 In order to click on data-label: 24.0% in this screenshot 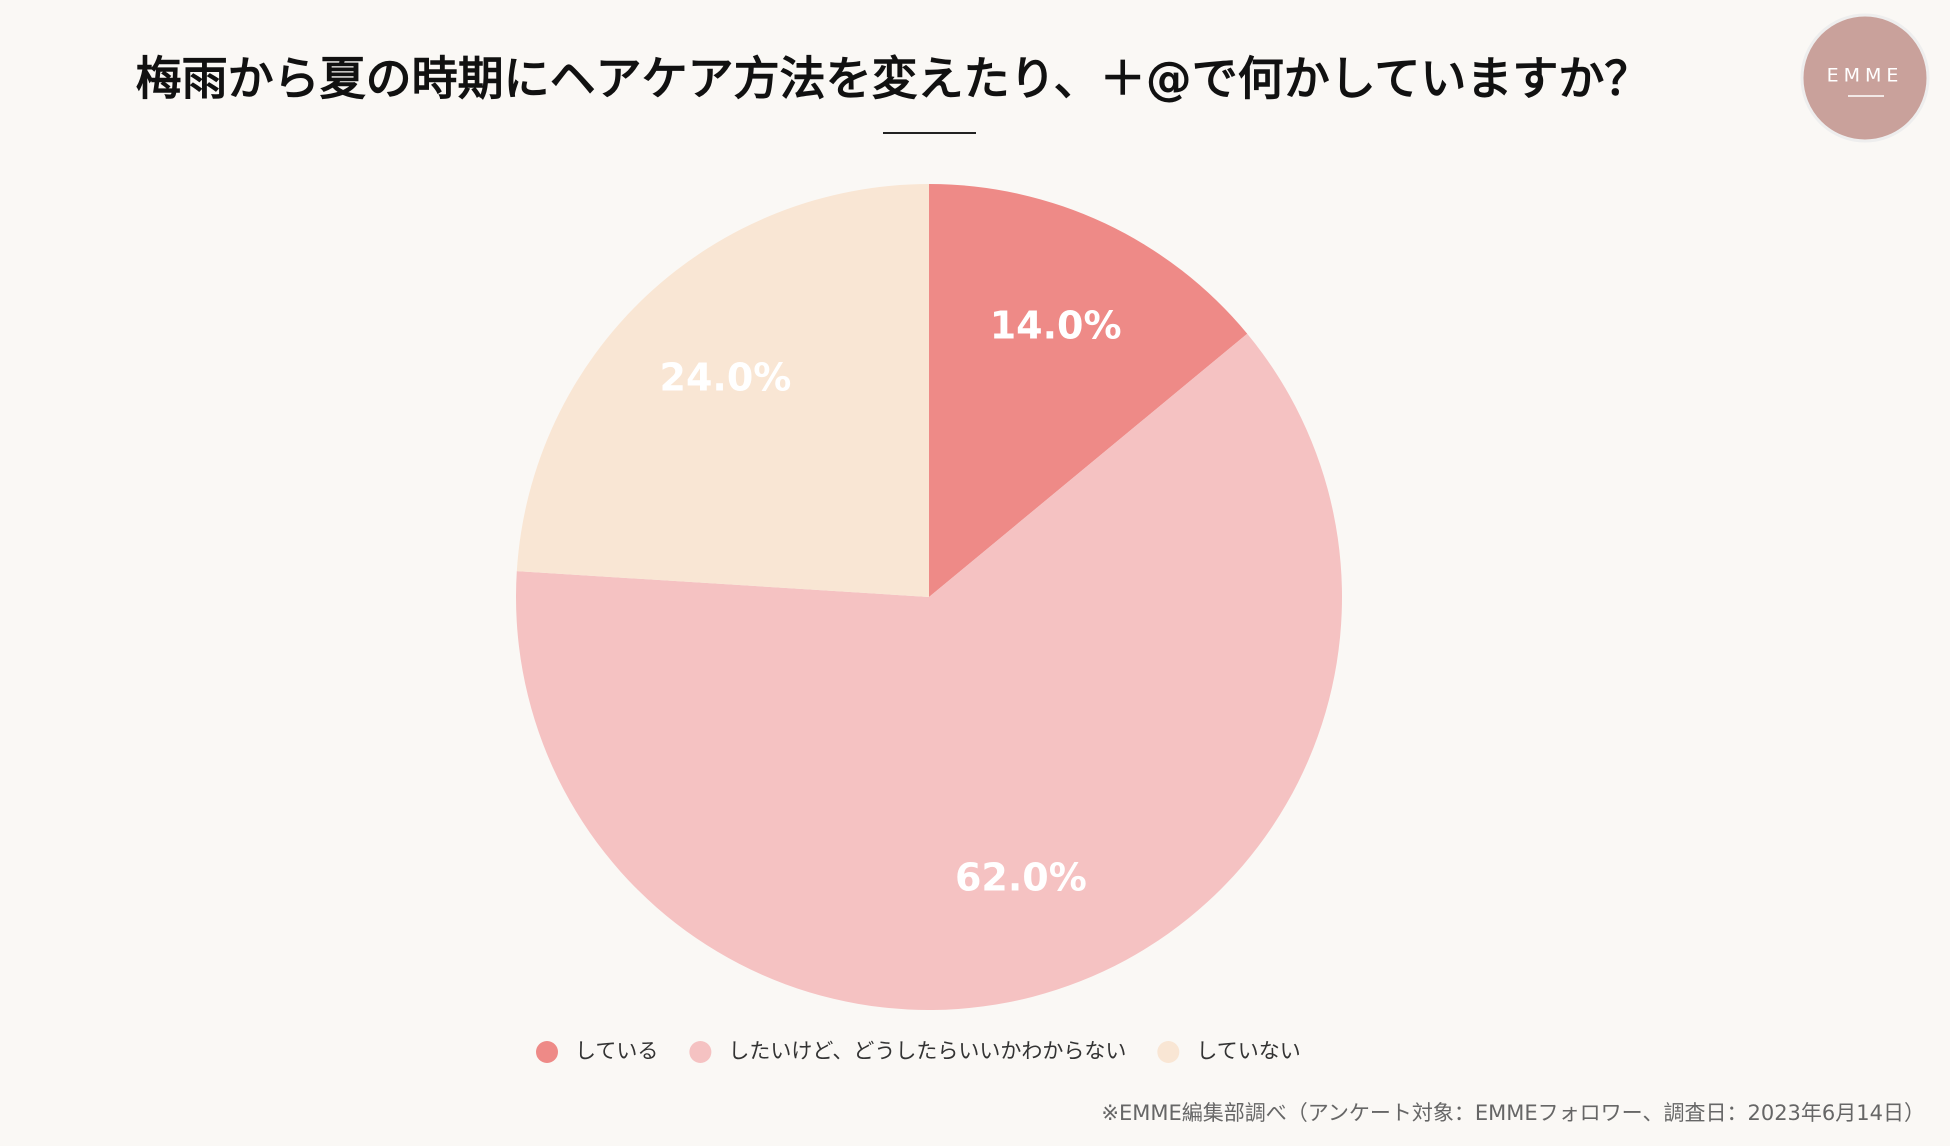, I will do `click(726, 378)`.